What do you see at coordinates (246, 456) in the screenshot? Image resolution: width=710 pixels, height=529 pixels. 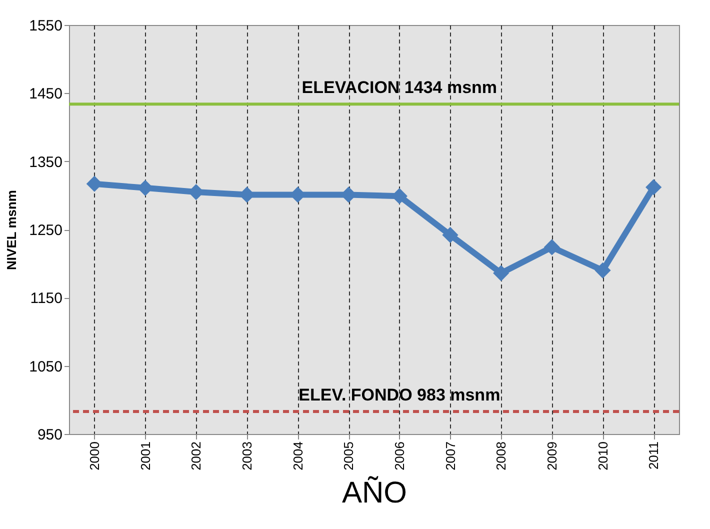 I see `x-tick-label: 2003` at bounding box center [246, 456].